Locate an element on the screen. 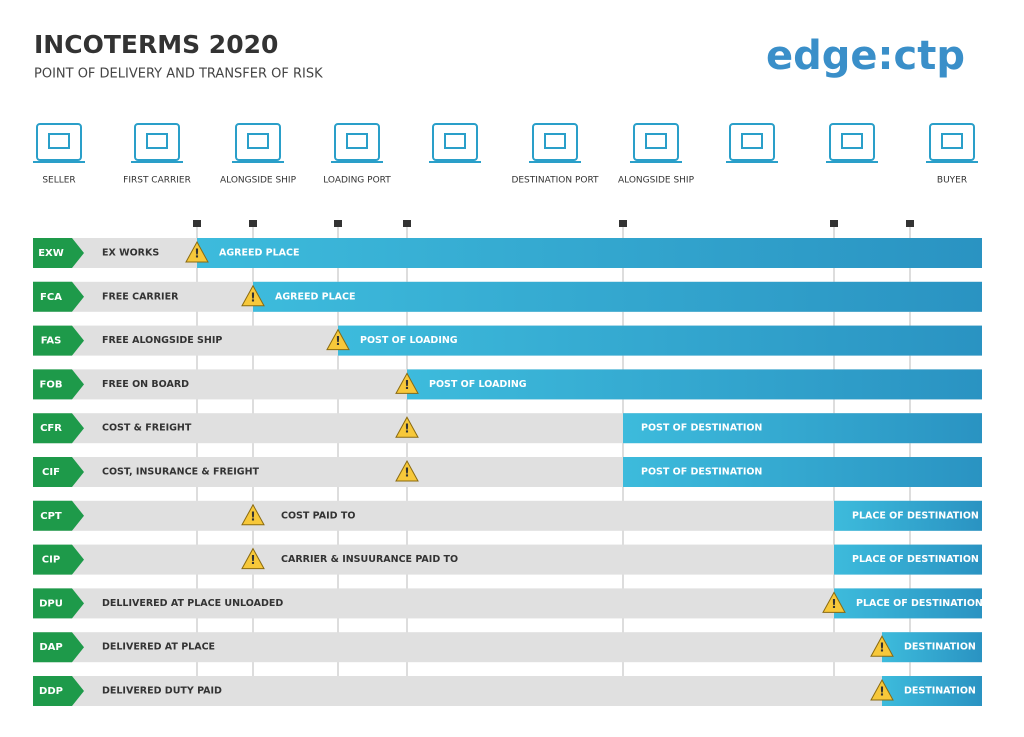  row-name: COST, INSURANCE & FREIGHT is located at coordinates (181, 472).